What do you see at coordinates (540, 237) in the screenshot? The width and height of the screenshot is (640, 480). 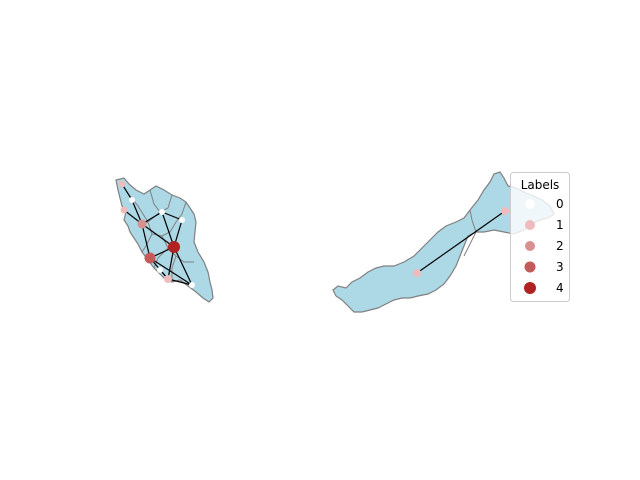 I see `legend: Labels 0 1 2 3 4` at bounding box center [540, 237].